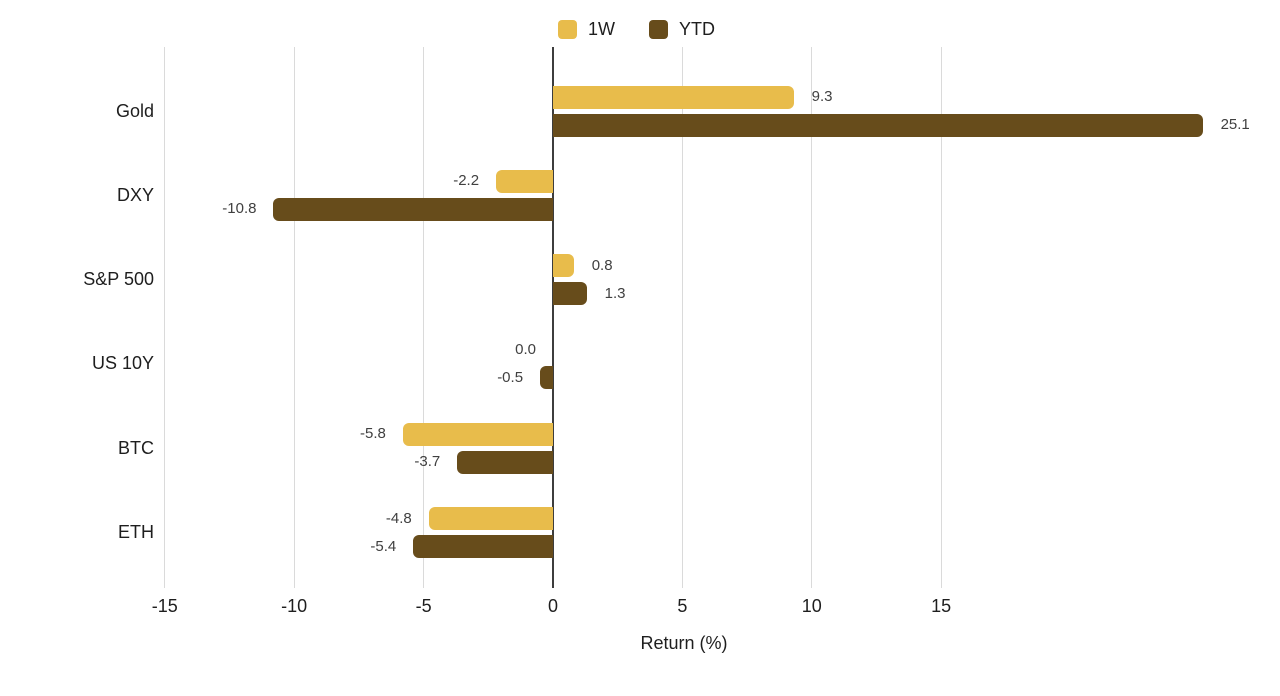  Describe the element at coordinates (135, 194) in the screenshot. I see `category-label-dxy: DXY` at that location.